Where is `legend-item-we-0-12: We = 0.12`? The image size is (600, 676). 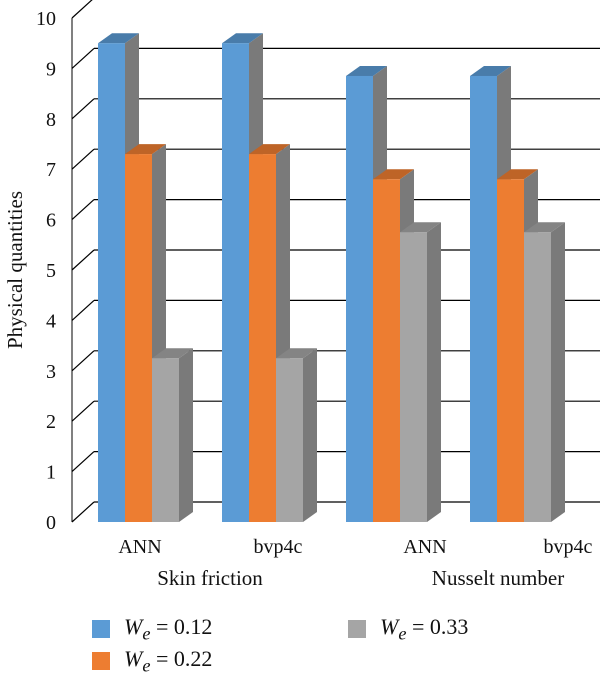 legend-item-we-0-12: We = 0.12 is located at coordinates (152, 629).